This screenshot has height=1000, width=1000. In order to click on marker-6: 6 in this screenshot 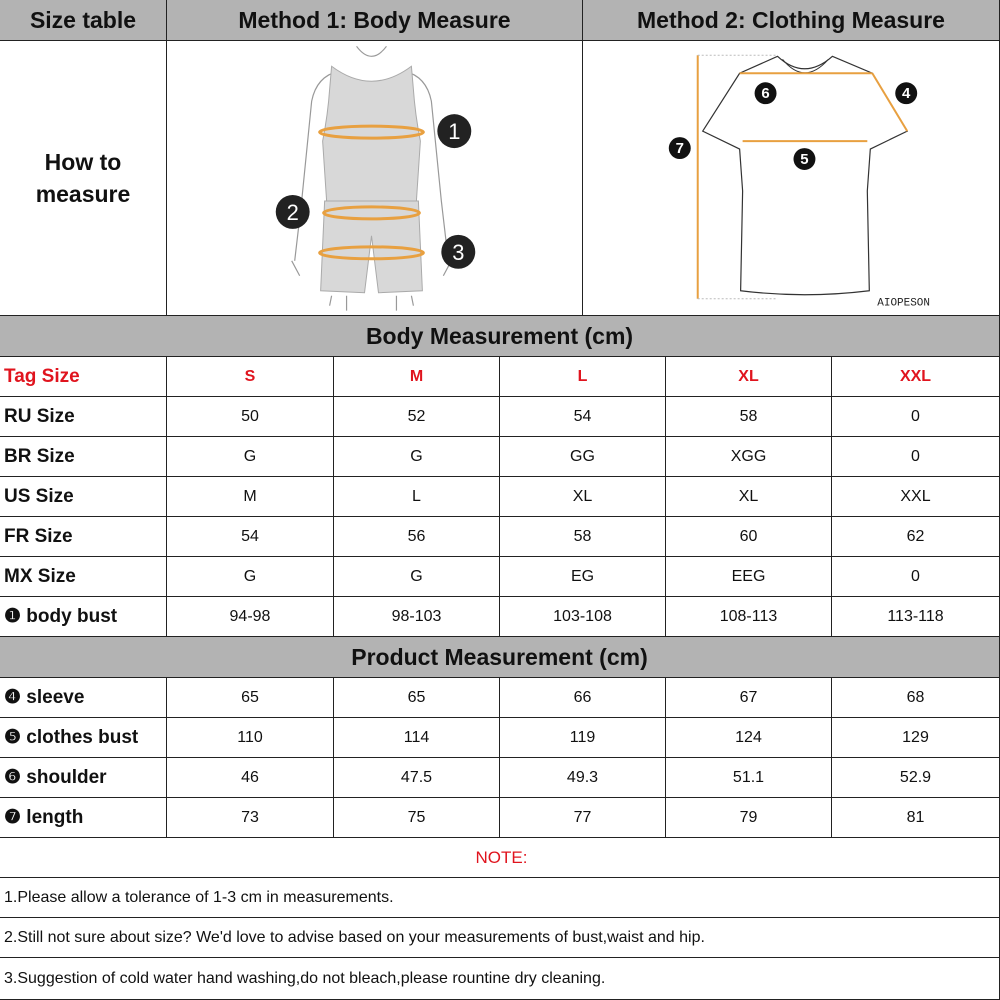, I will do `click(765, 92)`.